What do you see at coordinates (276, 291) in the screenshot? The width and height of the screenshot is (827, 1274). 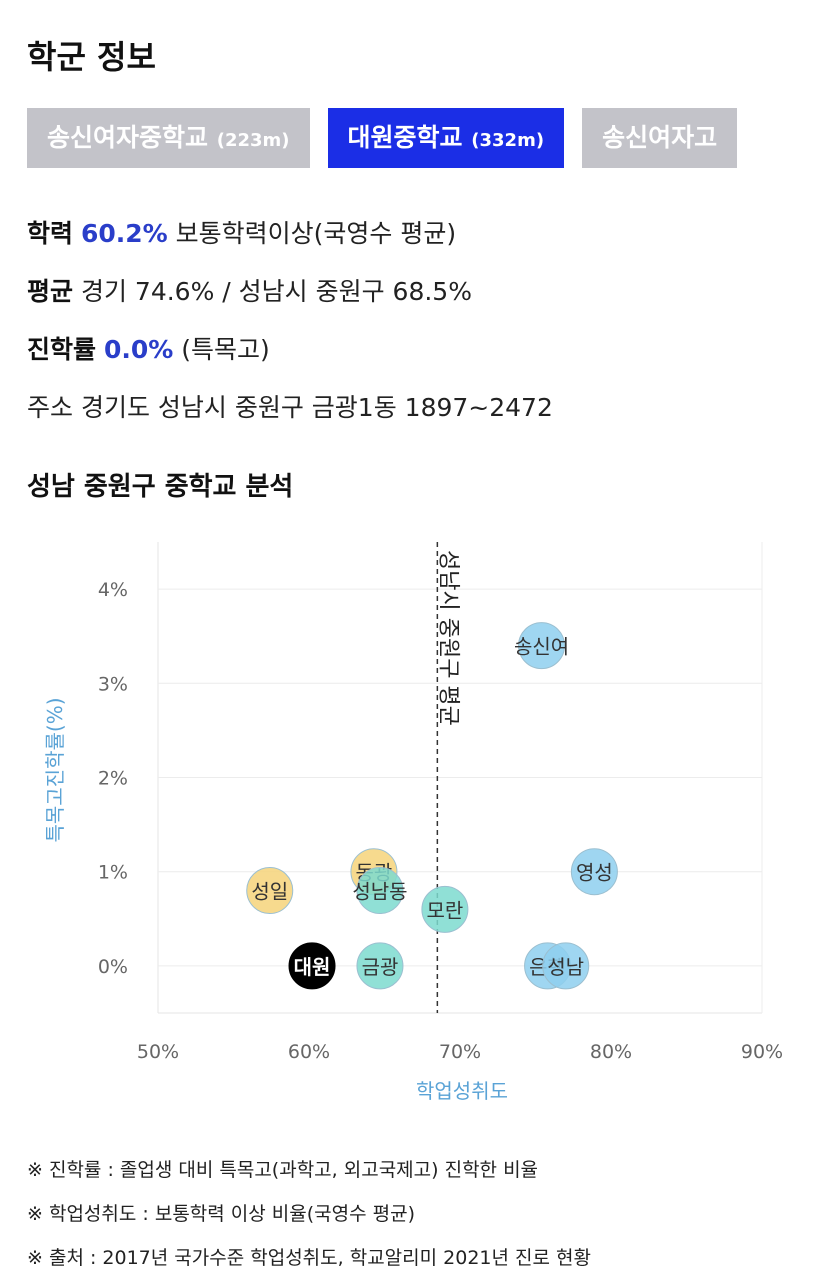 I see `average-desc: 경기 74.6% / 성남시 중원구 68.5%` at bounding box center [276, 291].